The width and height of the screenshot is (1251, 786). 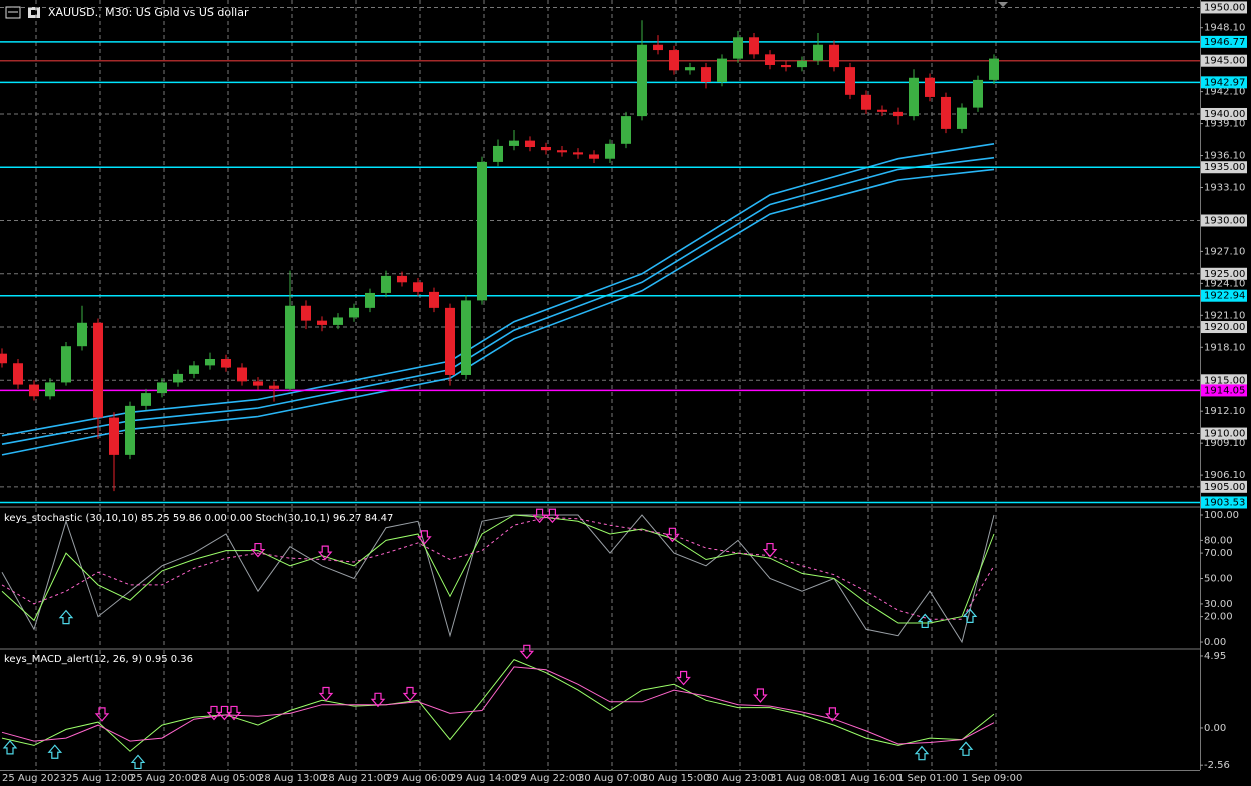 I want to click on y-tick-label: 1939.10, so click(x=1224, y=124).